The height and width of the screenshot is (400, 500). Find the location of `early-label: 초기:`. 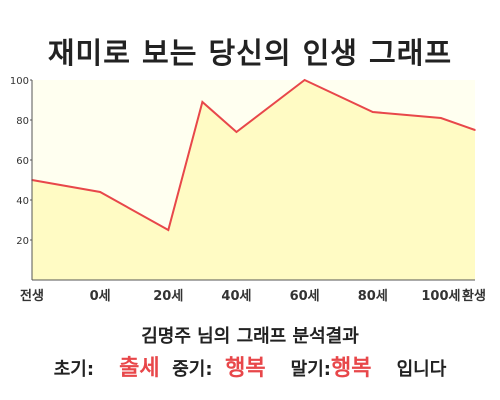

early-label: 초기: is located at coordinates (74, 369).